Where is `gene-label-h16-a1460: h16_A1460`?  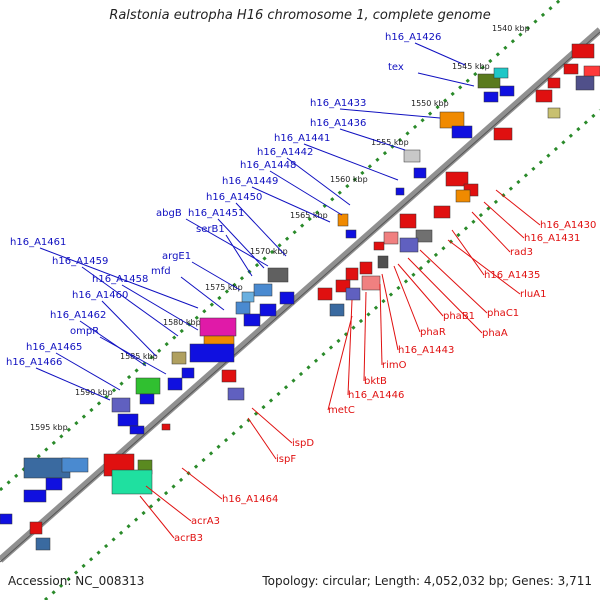
gene-label-h16-a1460: h16_A1460 is located at coordinates (100, 295).